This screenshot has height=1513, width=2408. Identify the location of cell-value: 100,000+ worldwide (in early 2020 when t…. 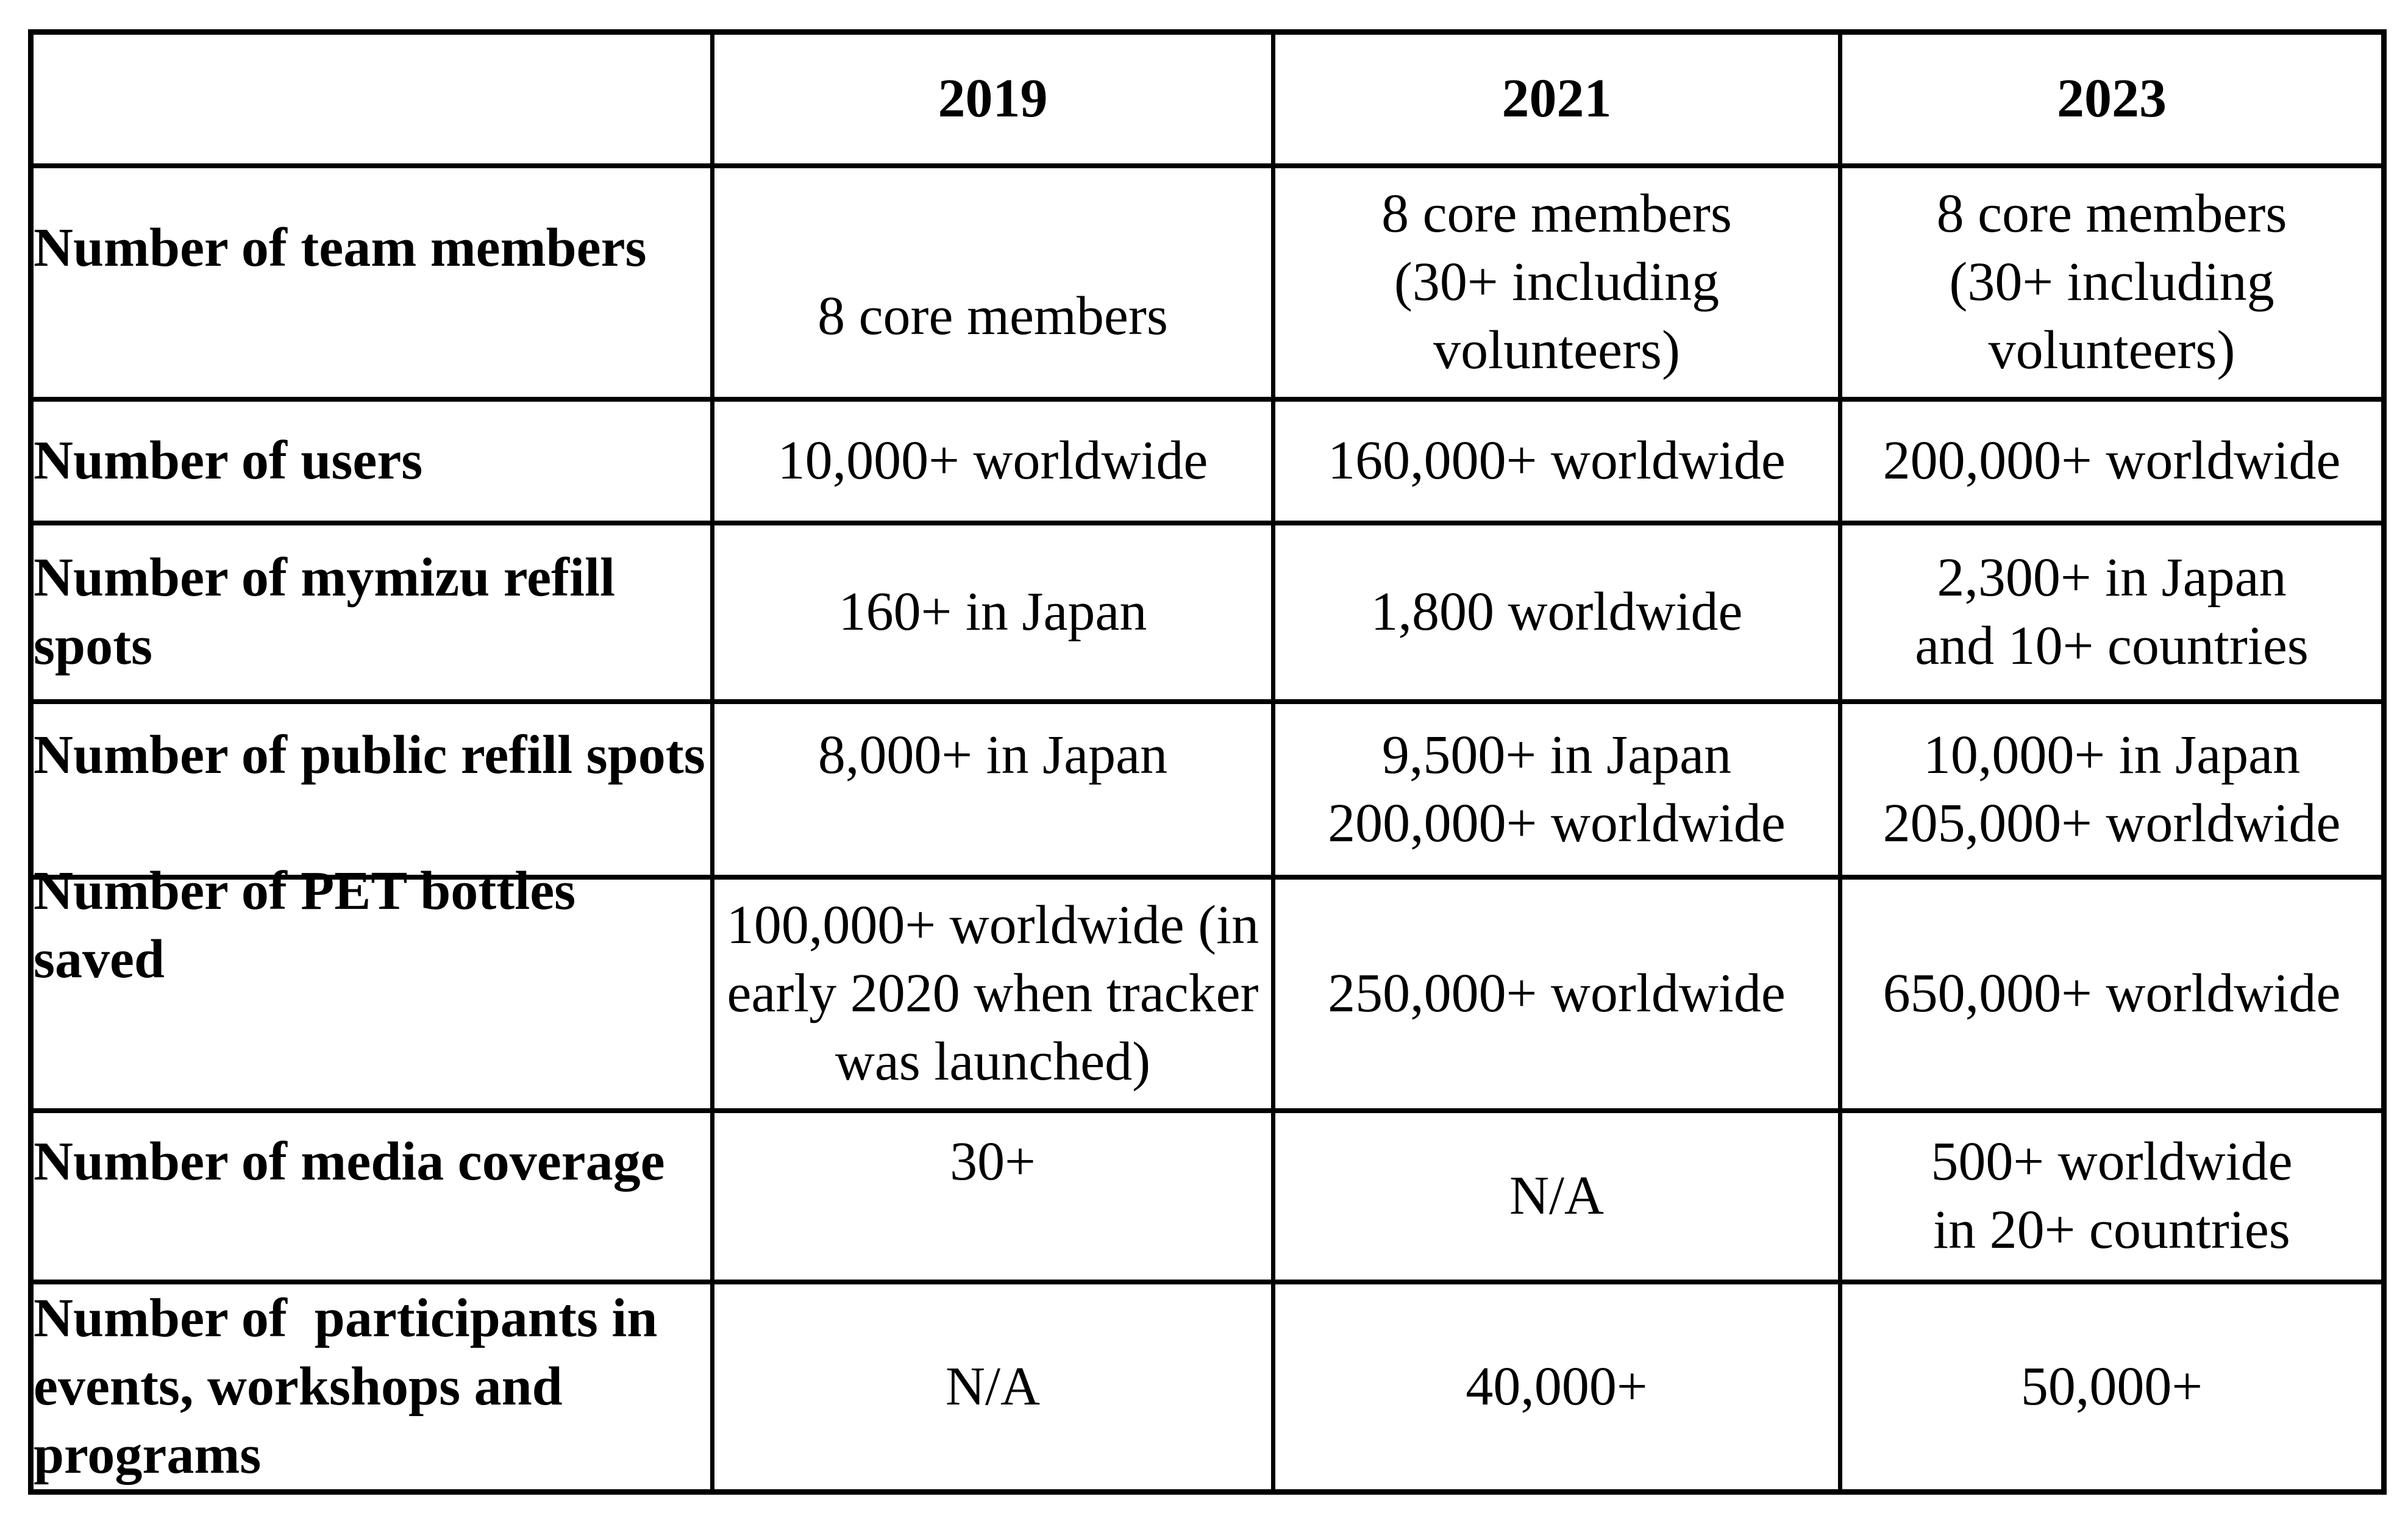
(992, 993).